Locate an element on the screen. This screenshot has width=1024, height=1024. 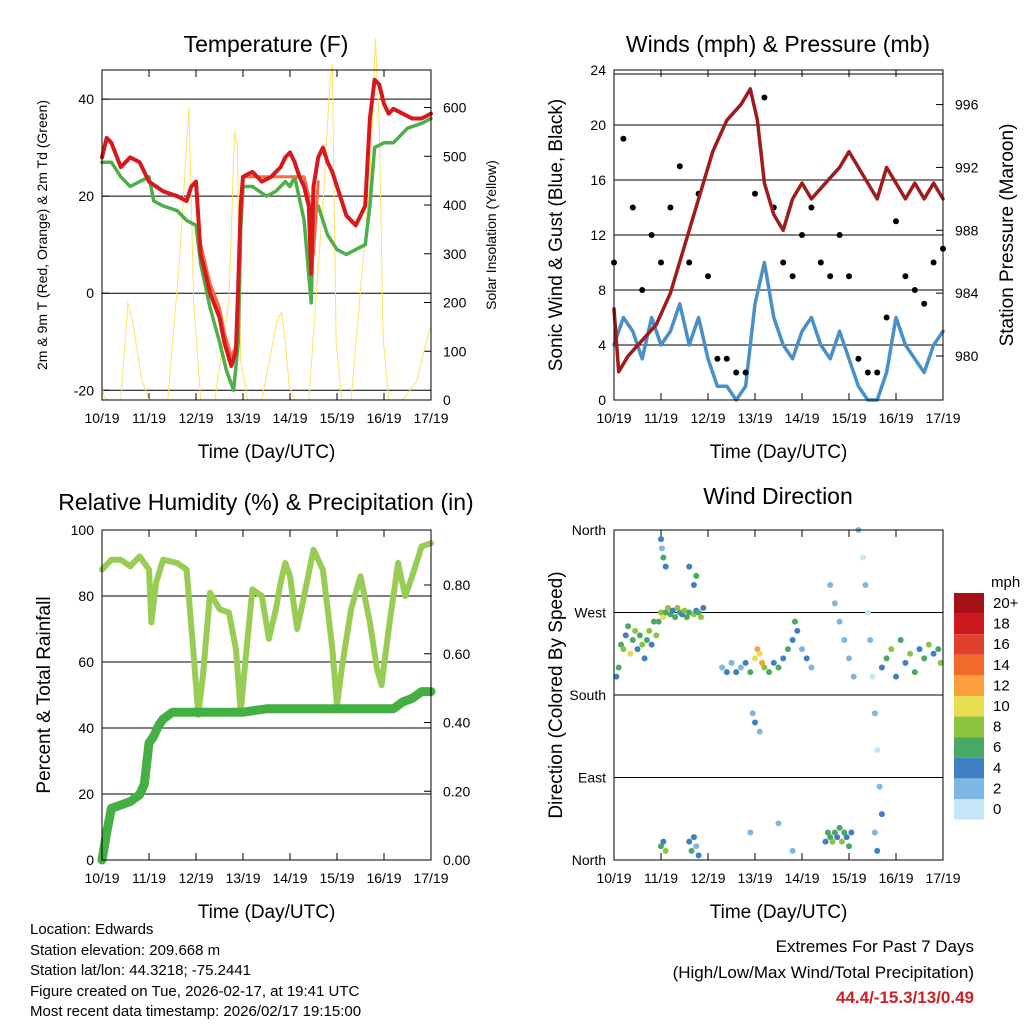
legend-label: 10 is located at coordinates (1001, 706).